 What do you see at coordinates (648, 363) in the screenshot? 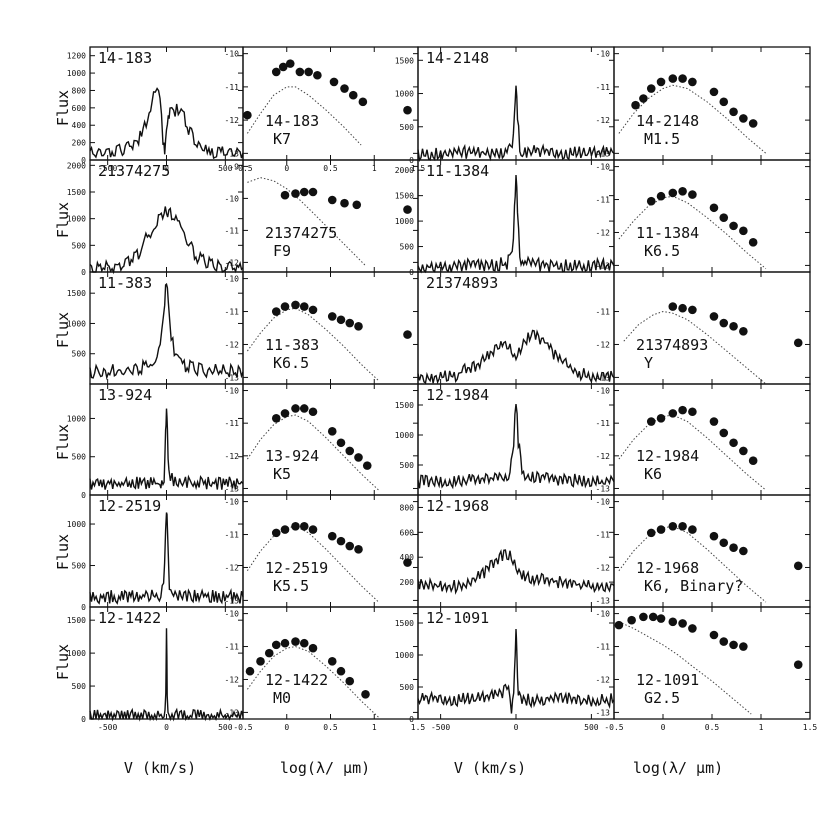
I see `spectral-type-label: Y` at bounding box center [648, 363].